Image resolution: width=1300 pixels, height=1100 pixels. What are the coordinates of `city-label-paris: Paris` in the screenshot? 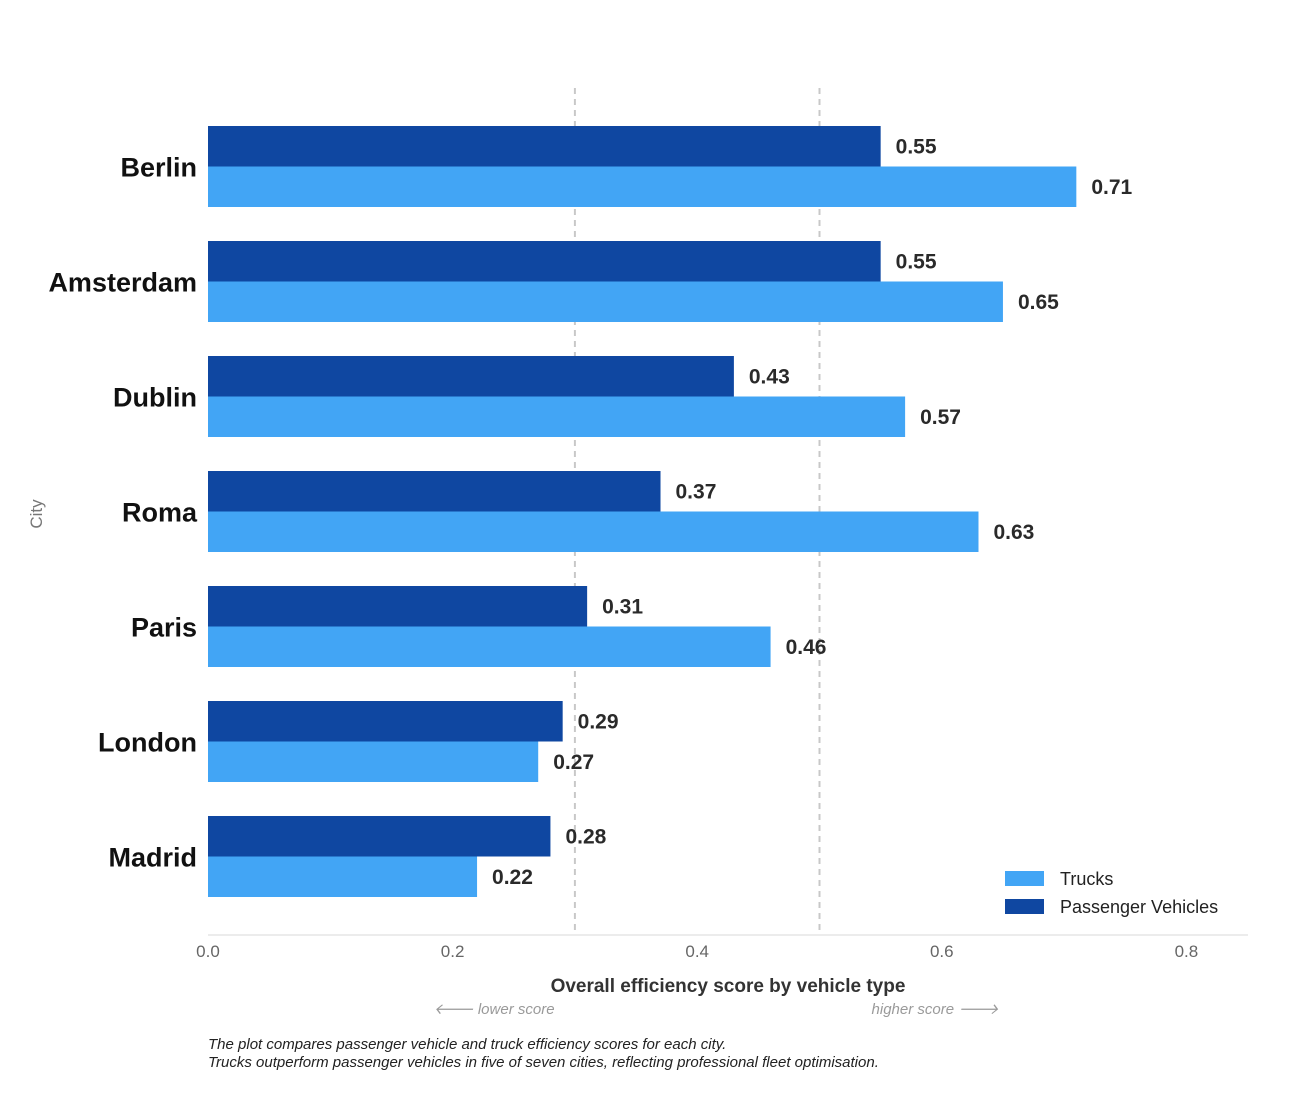 It's located at (164, 628).